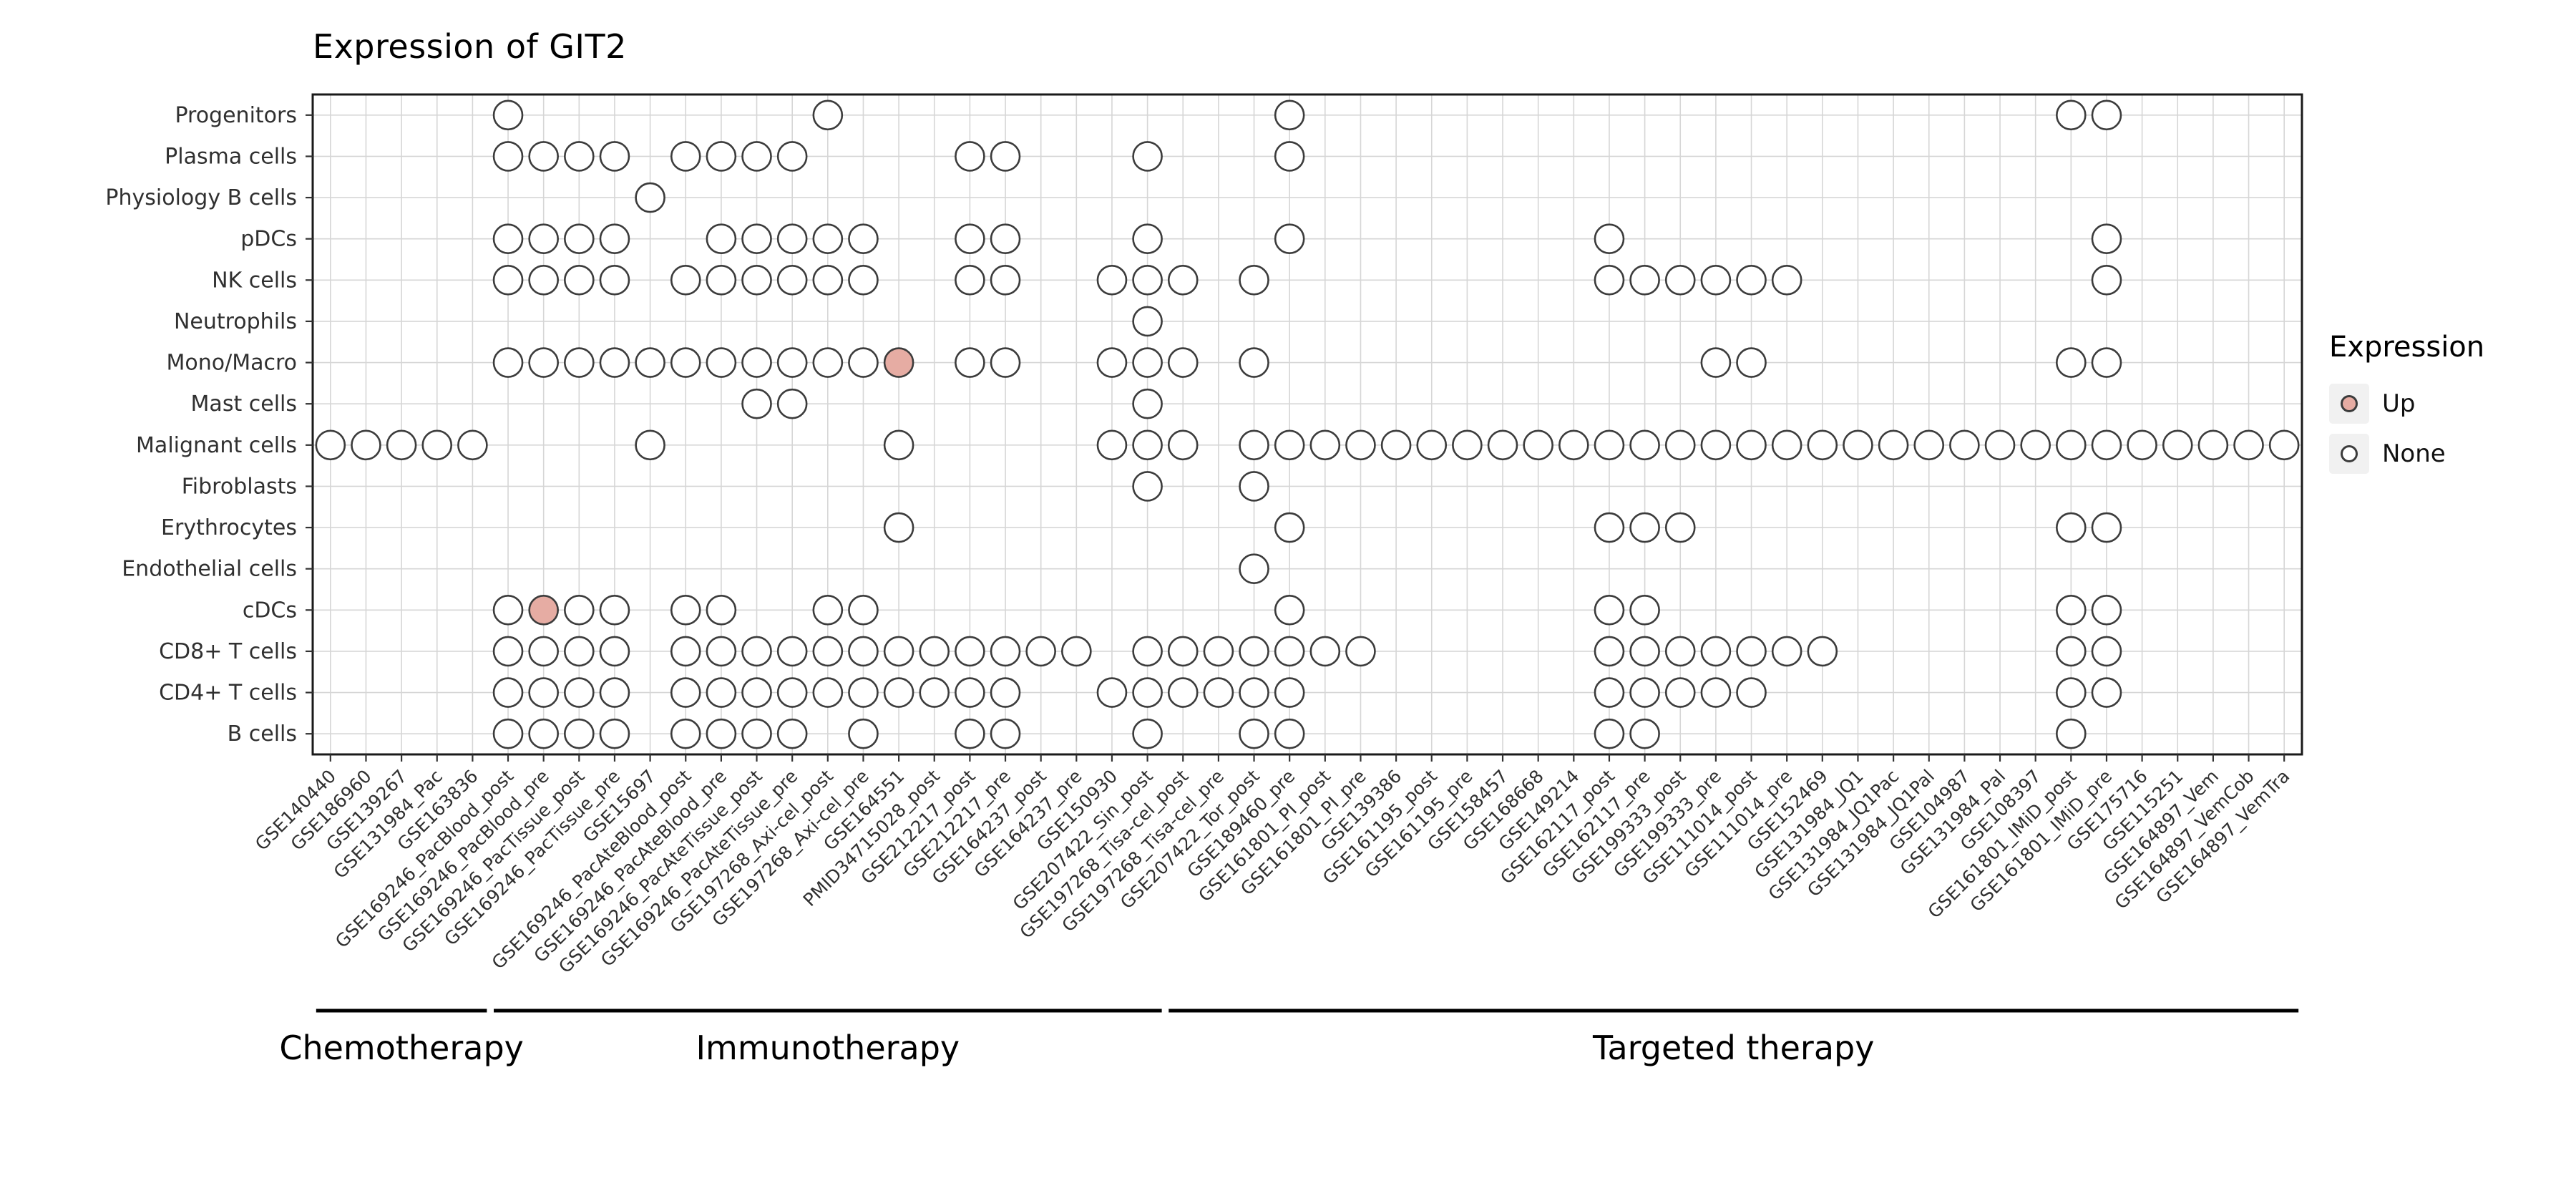 The height and width of the screenshot is (1181, 2576). I want to click on group-label: Chemotherapy, so click(401, 1048).